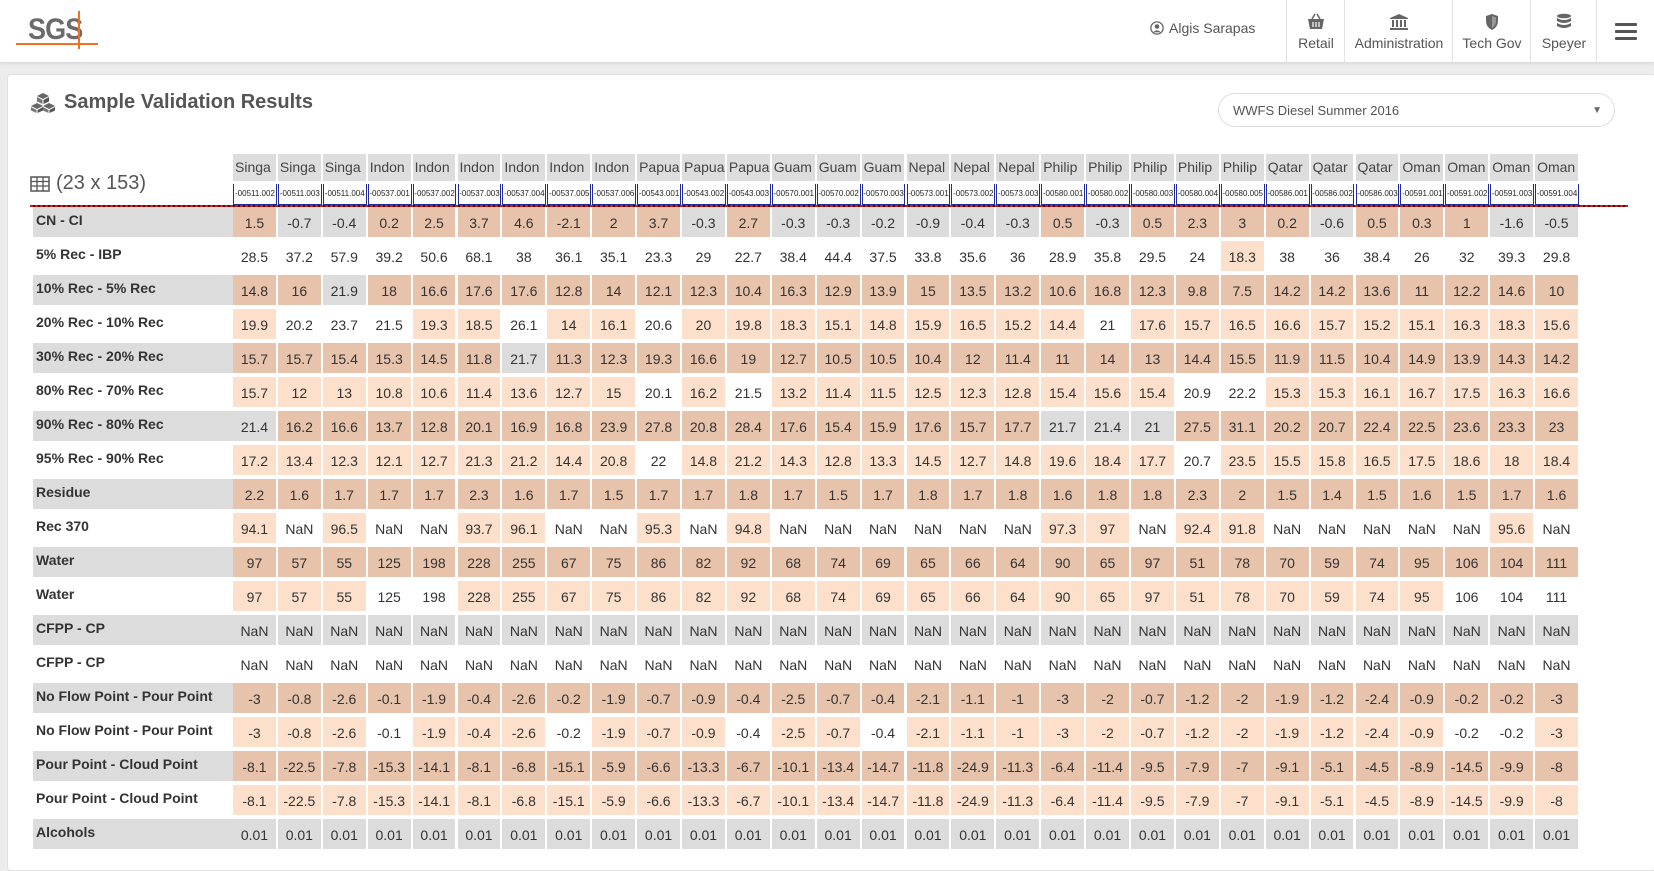  What do you see at coordinates (570, 563) in the screenshot?
I see `table-cell: 67` at bounding box center [570, 563].